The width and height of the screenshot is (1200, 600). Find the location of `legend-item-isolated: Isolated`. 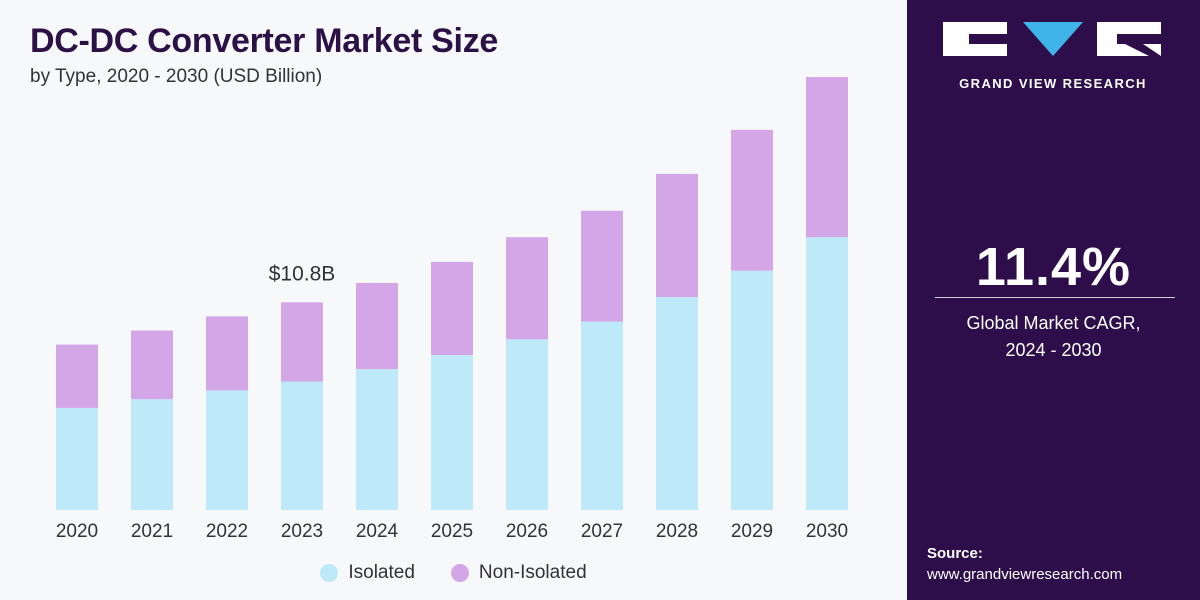

legend-item-isolated: Isolated is located at coordinates (367, 573).